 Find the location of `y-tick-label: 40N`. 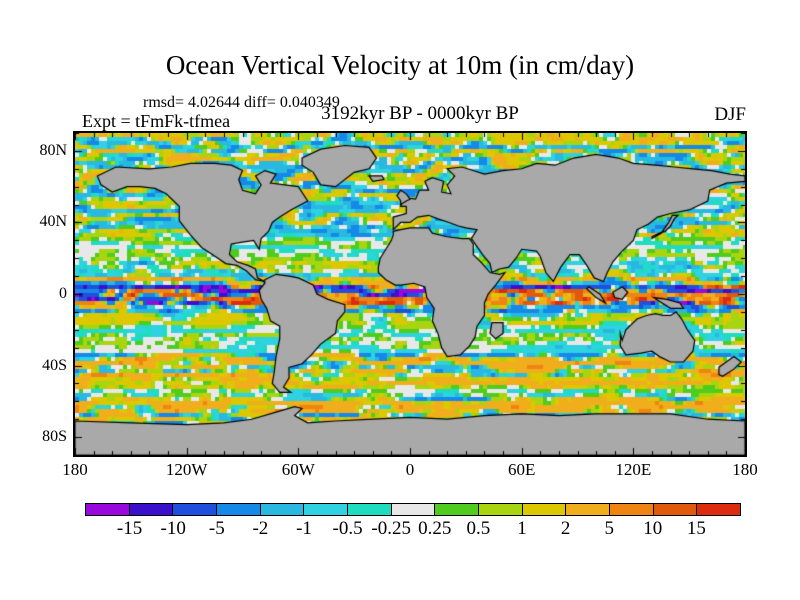

y-tick-label: 40N is located at coordinates (53, 222).